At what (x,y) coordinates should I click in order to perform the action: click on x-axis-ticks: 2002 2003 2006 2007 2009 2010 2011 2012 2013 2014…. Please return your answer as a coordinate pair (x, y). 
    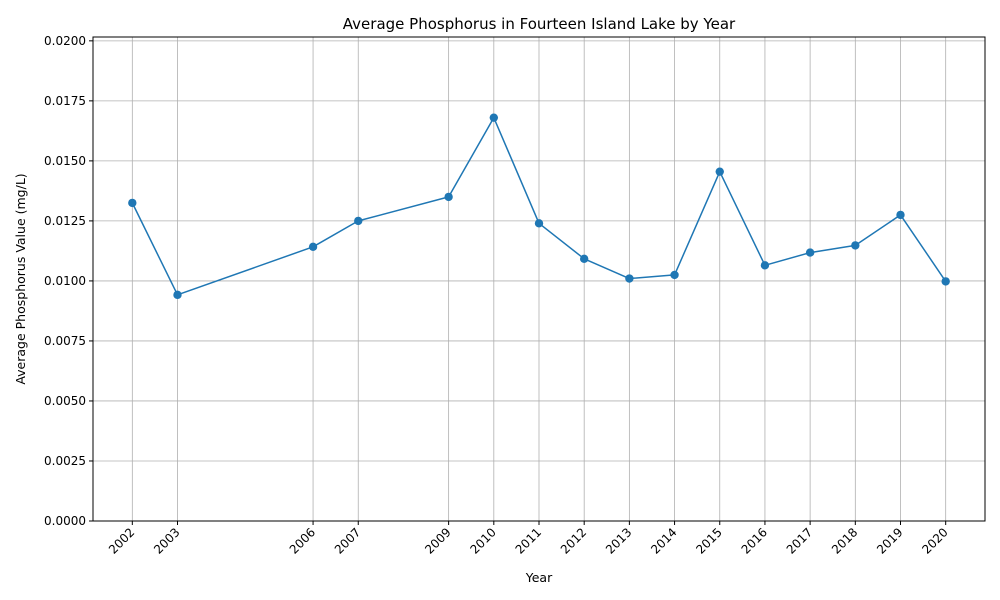
    Looking at the image, I should click on (528, 539).